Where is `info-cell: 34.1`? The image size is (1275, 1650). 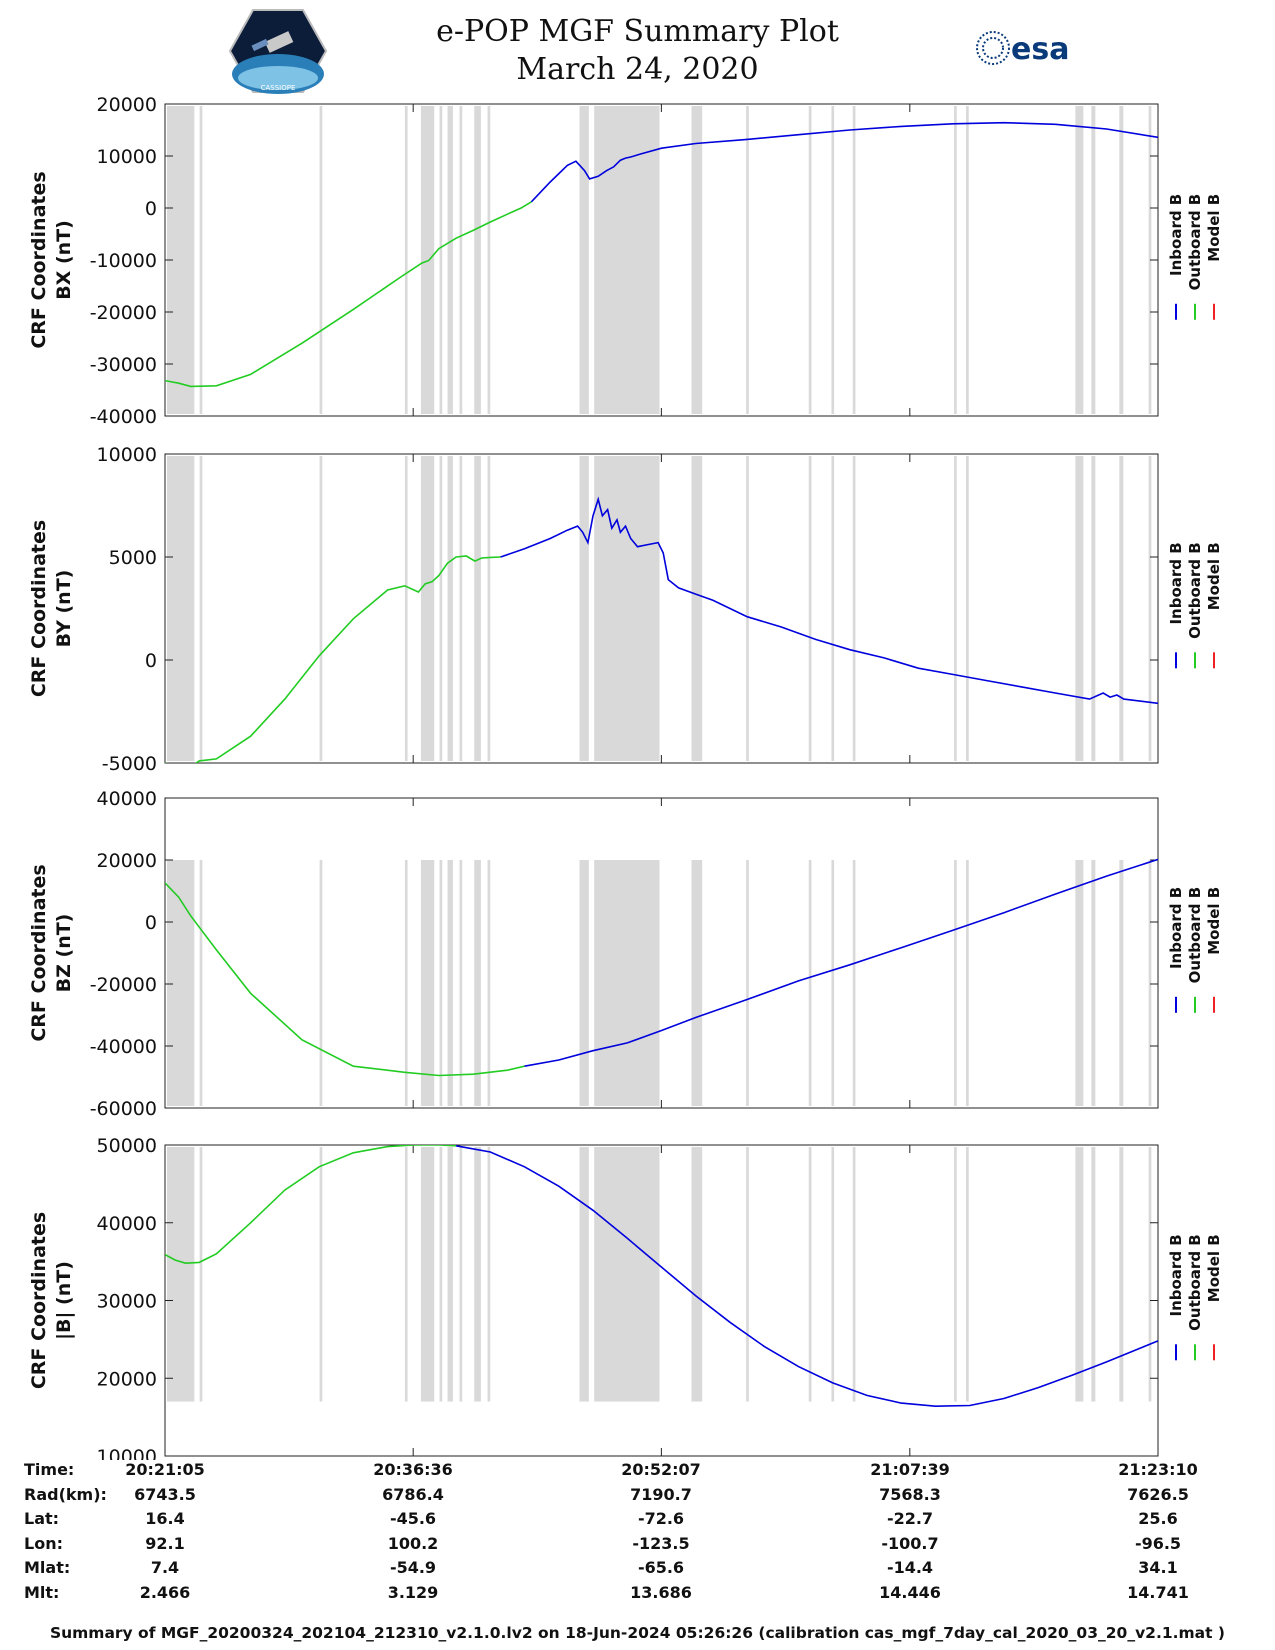 info-cell: 34.1 is located at coordinates (1158, 1567).